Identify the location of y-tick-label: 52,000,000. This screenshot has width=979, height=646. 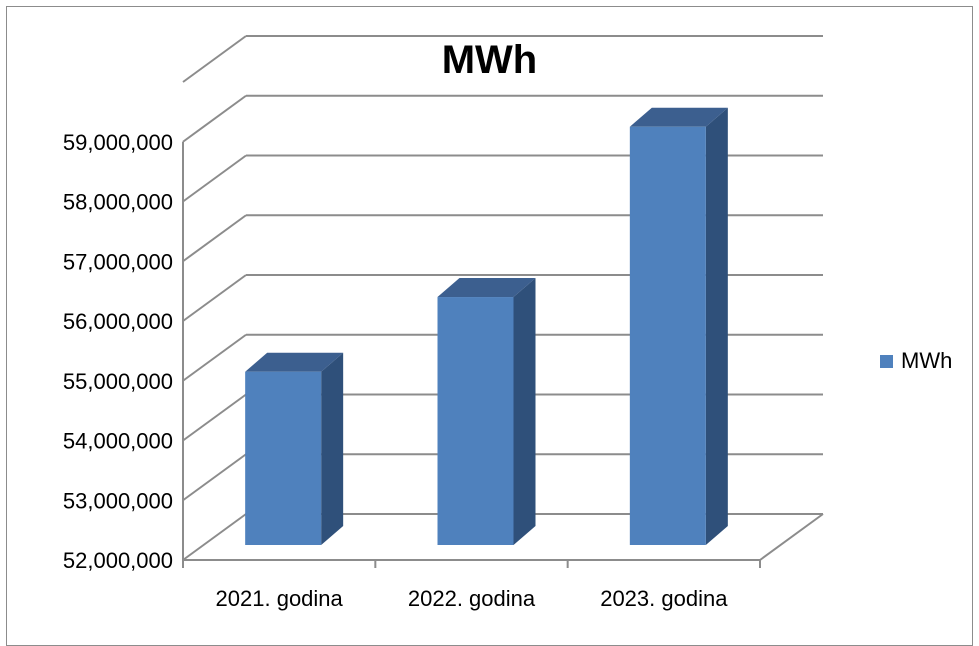
(118, 560).